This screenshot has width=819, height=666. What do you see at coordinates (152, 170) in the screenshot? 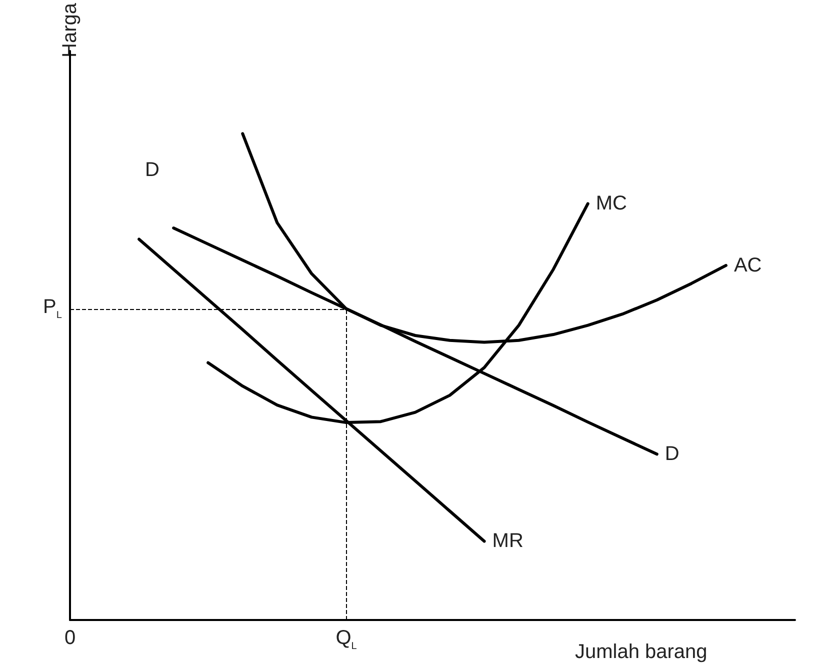
I see `annotation: D` at bounding box center [152, 170].